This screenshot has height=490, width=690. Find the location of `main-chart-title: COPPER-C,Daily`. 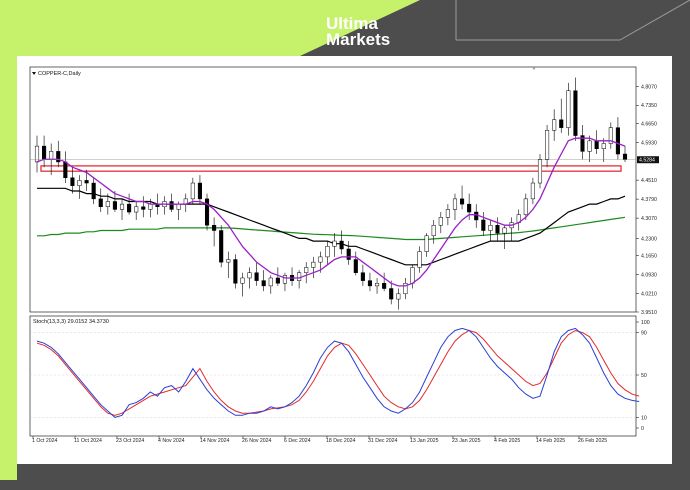

main-chart-title: COPPER-C,Daily is located at coordinates (59, 74).